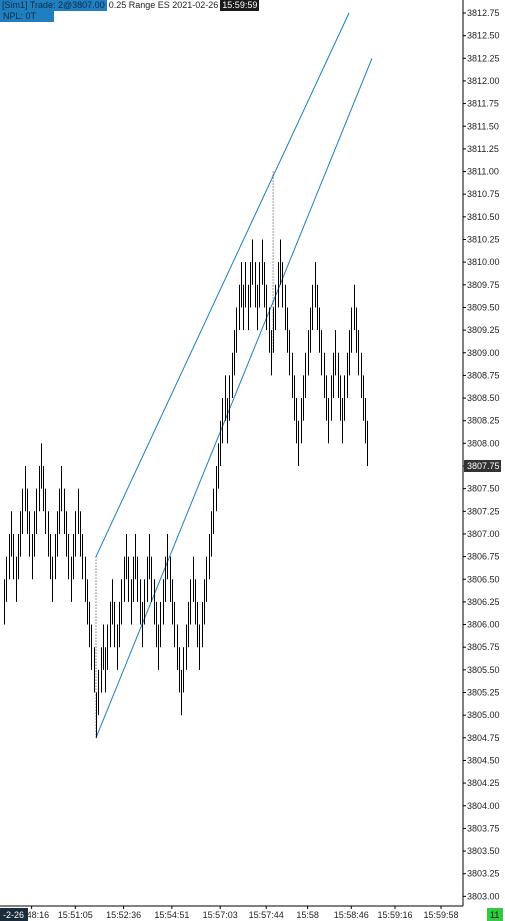  What do you see at coordinates (266, 915) in the screenshot?
I see `x-tick-label: 15:57:44` at bounding box center [266, 915].